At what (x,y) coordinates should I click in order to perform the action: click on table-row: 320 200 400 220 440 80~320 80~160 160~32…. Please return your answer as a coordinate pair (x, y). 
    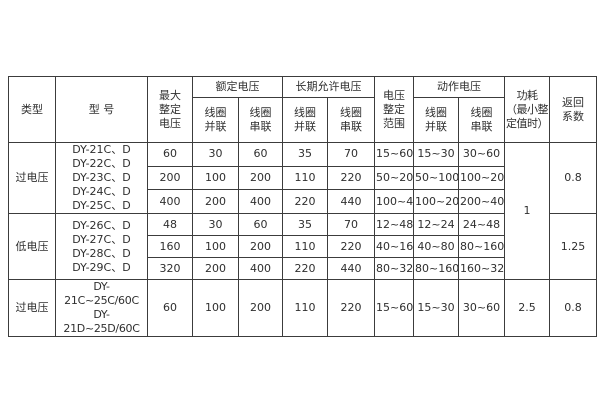
    Looking at the image, I should click on (303, 268).